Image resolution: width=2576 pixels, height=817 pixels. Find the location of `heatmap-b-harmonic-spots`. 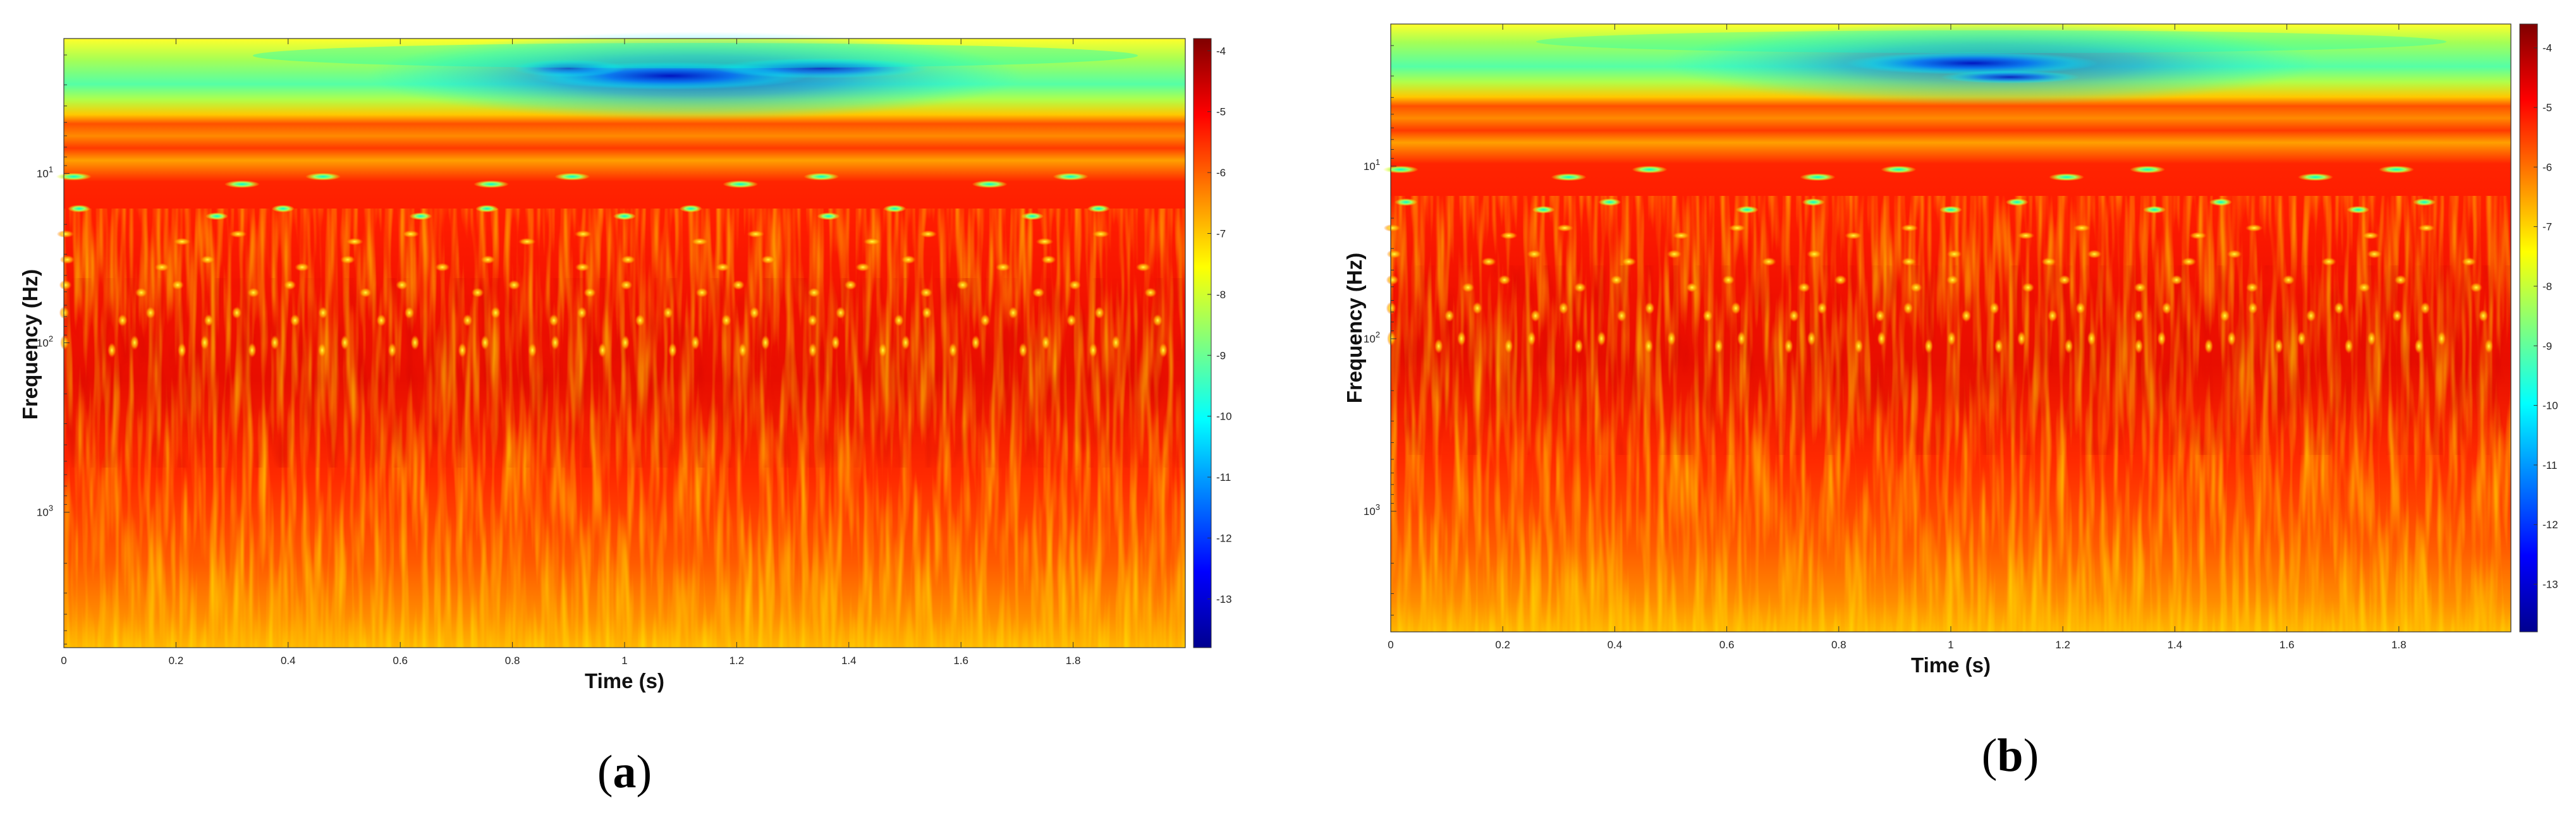

heatmap-b-harmonic-spots is located at coordinates (1938, 260).